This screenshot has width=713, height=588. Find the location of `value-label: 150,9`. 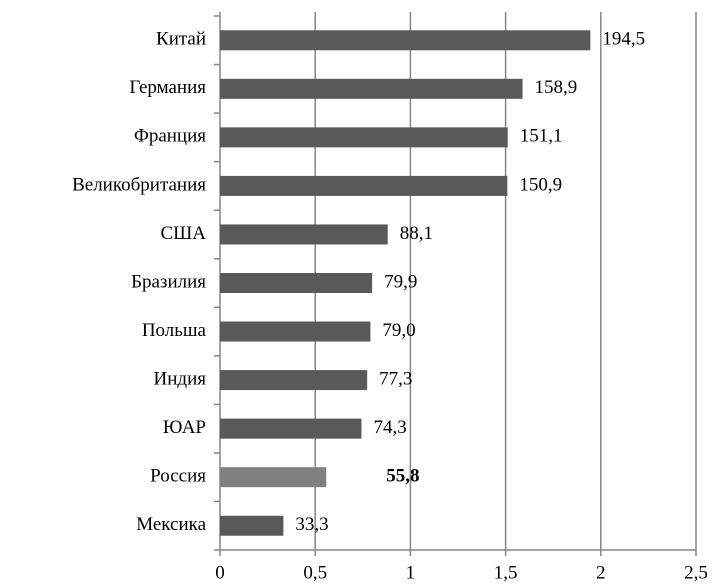

value-label: 150,9 is located at coordinates (540, 184).